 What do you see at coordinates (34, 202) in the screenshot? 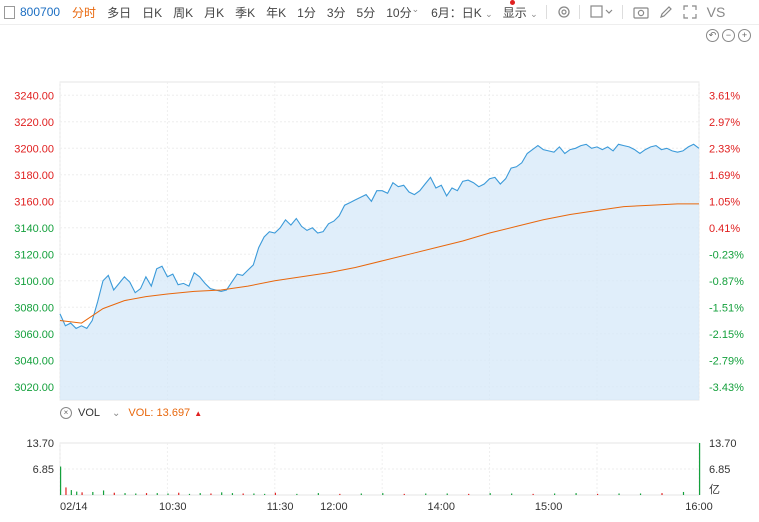
I see `price-tick-label: 3160.00` at bounding box center [34, 202].